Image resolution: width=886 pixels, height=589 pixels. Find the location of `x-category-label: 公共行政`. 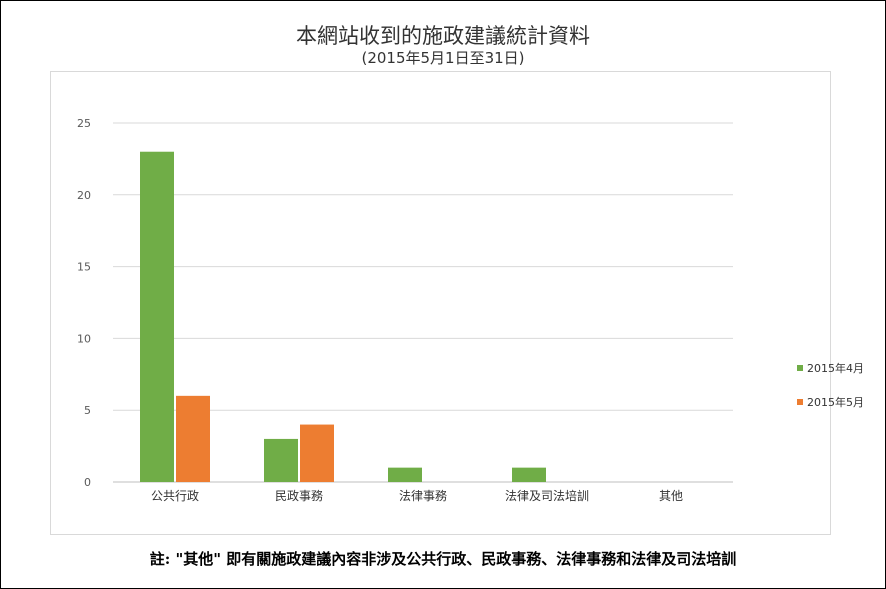

x-category-label: 公共行政 is located at coordinates (175, 496).